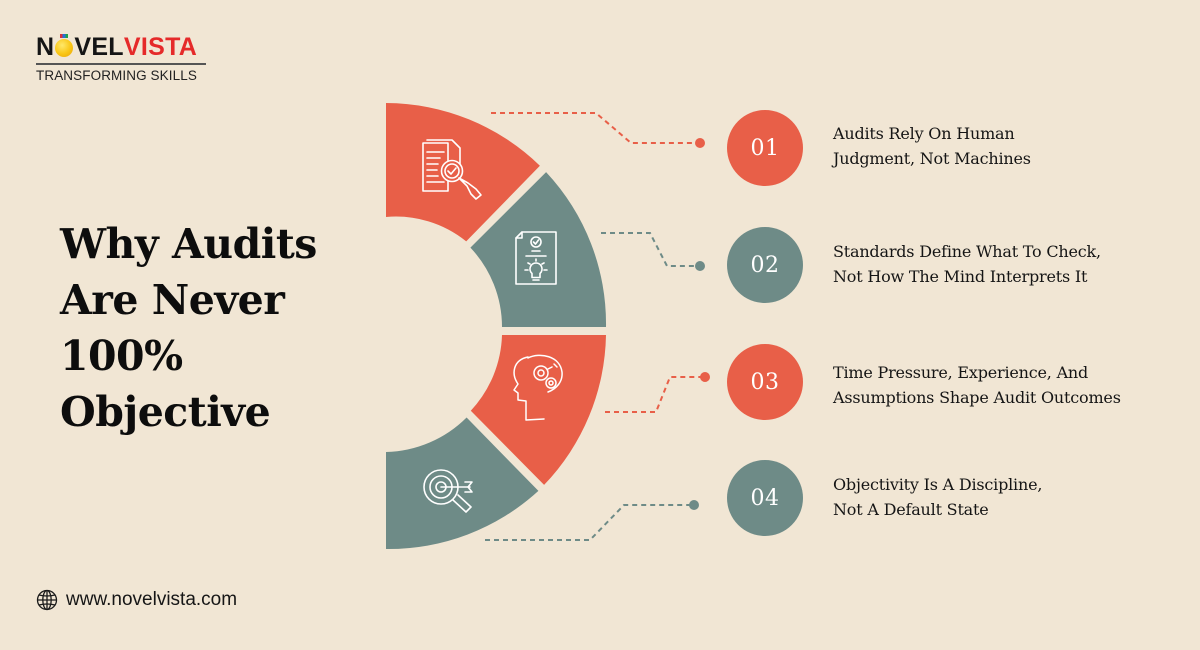 The height and width of the screenshot is (650, 1200). Describe the element at coordinates (47, 600) in the screenshot. I see `globe-icon` at that location.